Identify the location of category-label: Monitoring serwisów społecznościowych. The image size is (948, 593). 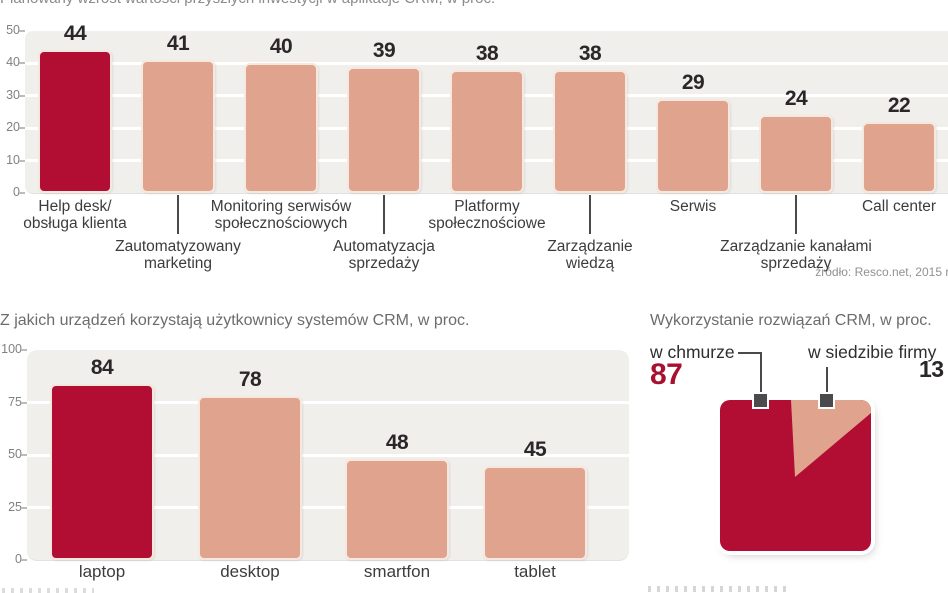
(281, 215).